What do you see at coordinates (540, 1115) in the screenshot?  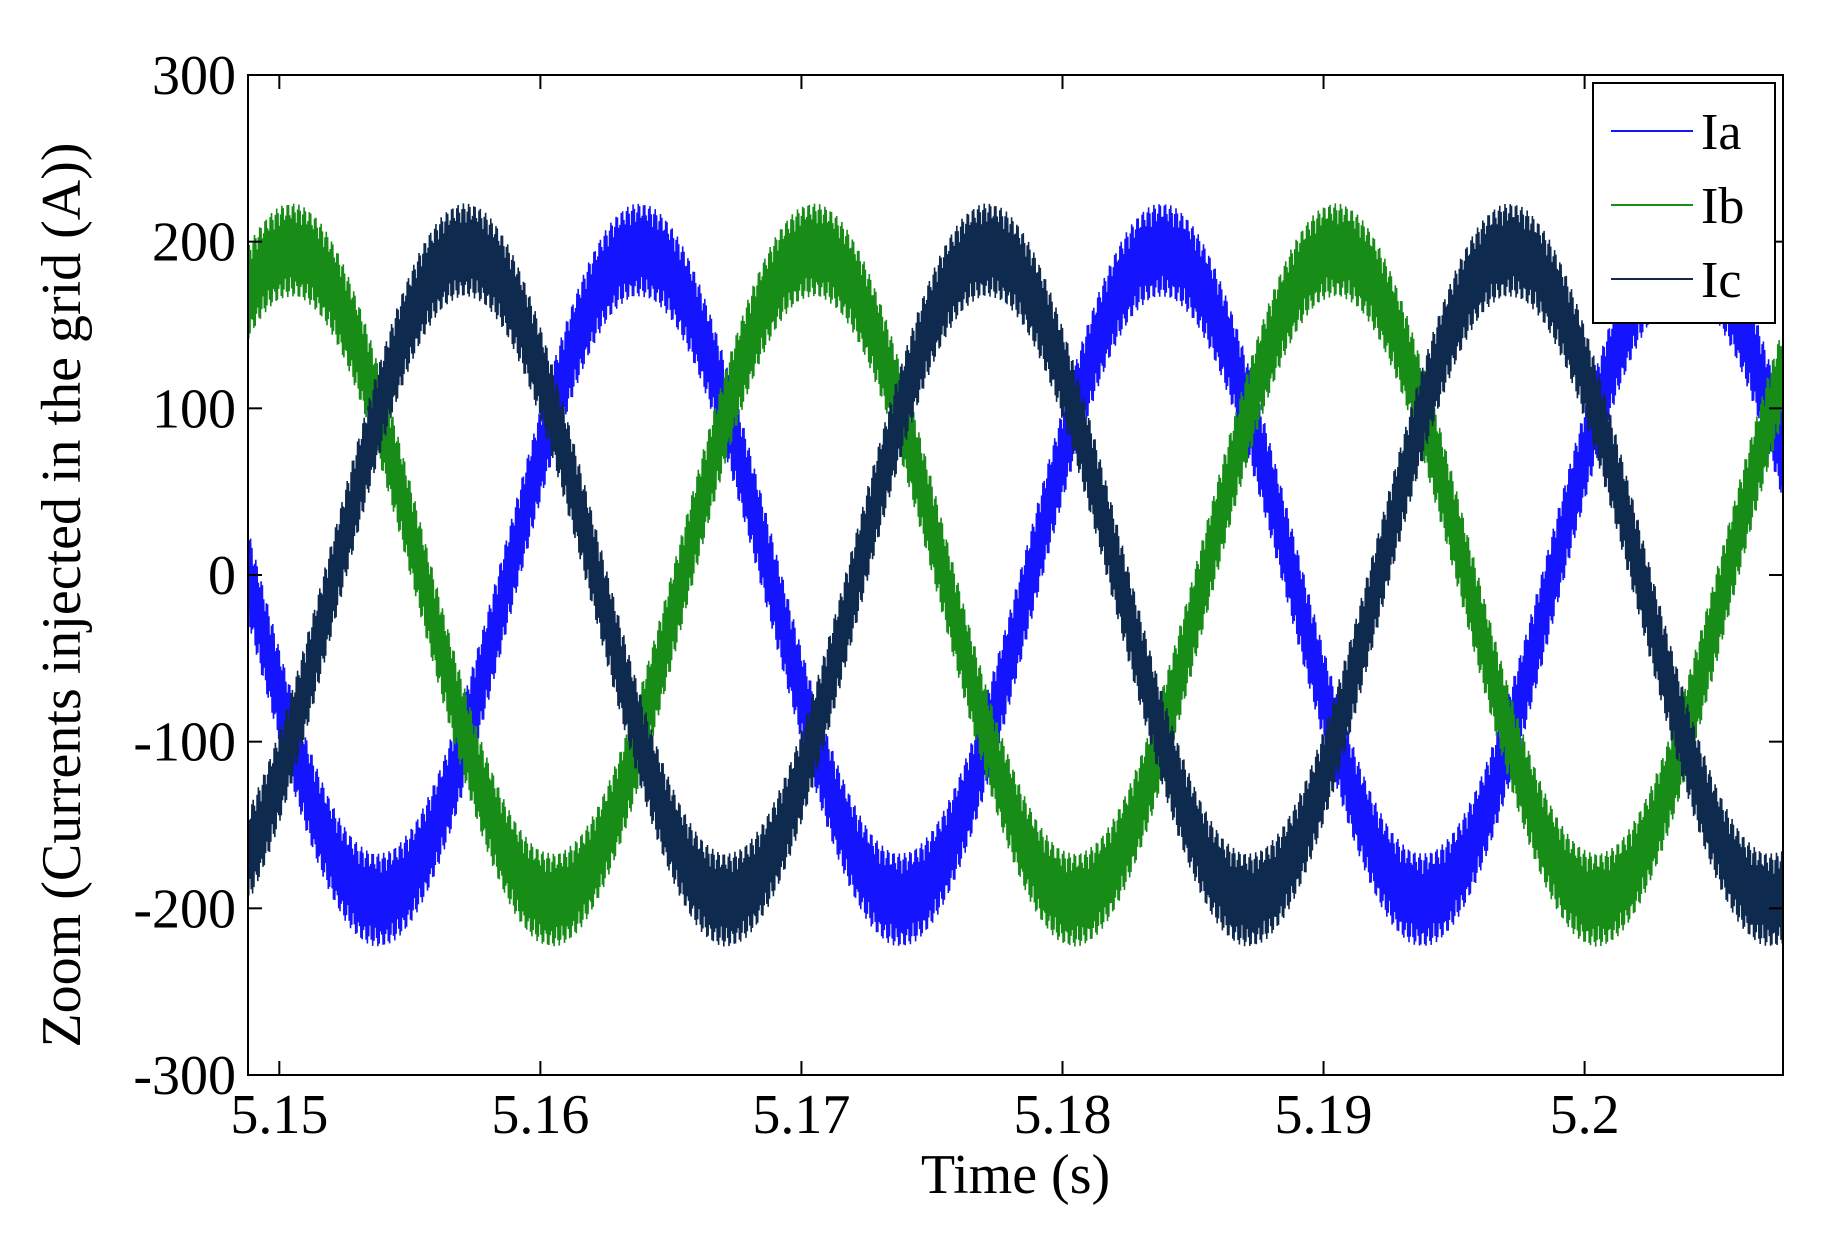 I see `x-tick-label: 5.16` at bounding box center [540, 1115].